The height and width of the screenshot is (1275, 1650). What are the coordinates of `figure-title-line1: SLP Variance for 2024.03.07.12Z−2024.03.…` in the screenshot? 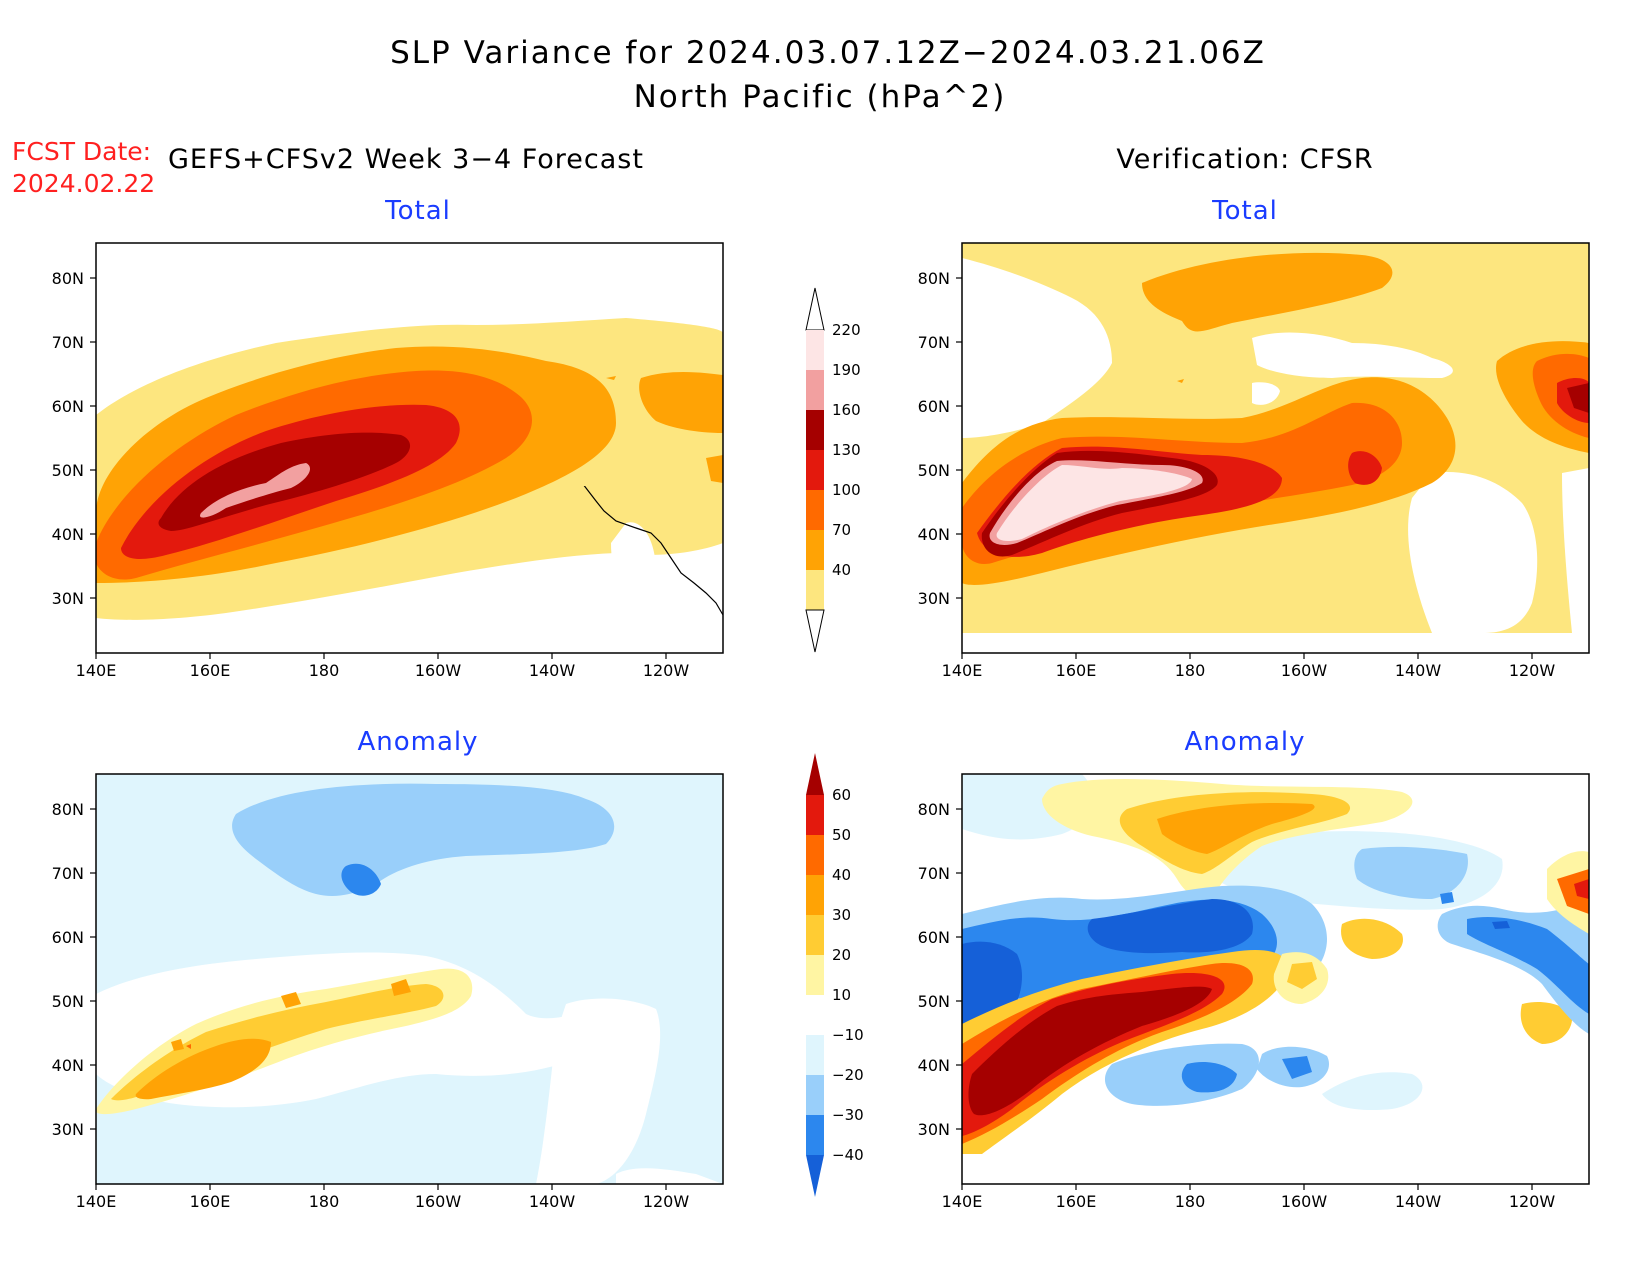 It's located at (828, 53).